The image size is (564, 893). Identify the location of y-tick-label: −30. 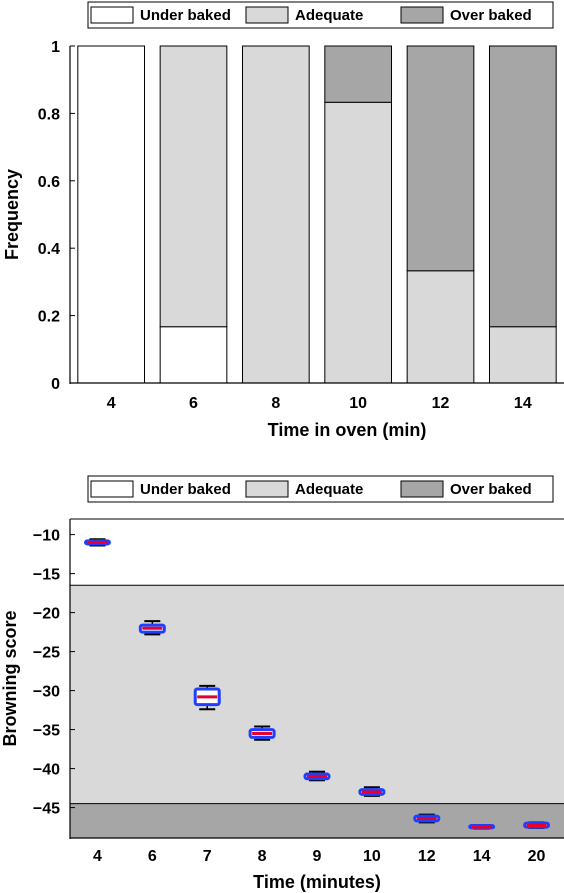
(46, 692).